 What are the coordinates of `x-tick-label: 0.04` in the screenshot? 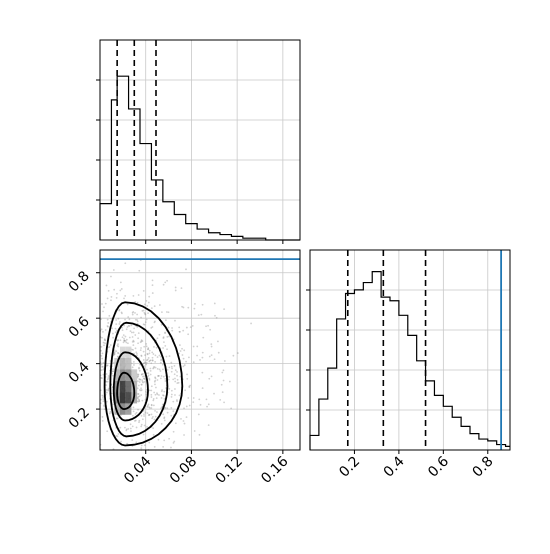 It's located at (137, 469).